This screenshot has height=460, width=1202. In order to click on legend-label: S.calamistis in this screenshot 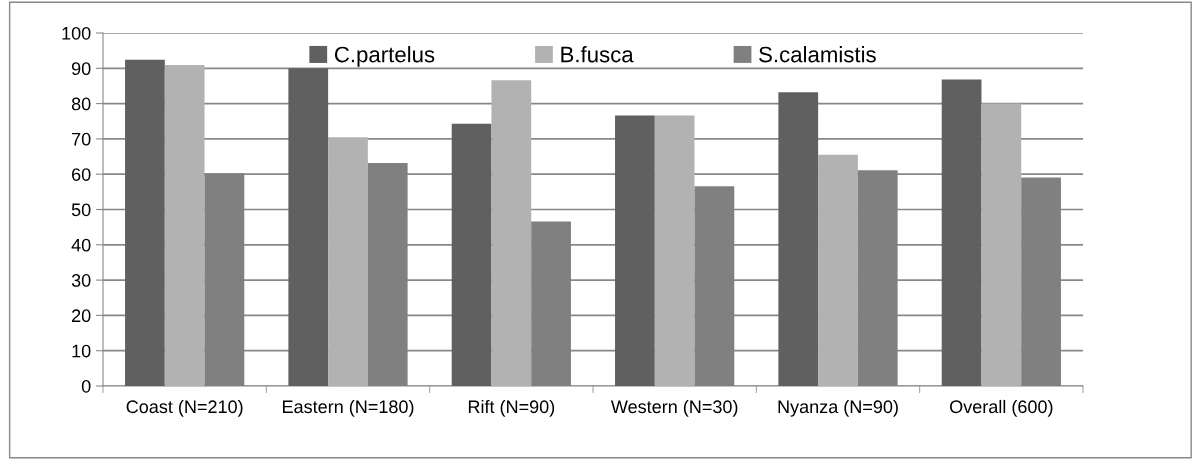, I will do `click(817, 54)`.